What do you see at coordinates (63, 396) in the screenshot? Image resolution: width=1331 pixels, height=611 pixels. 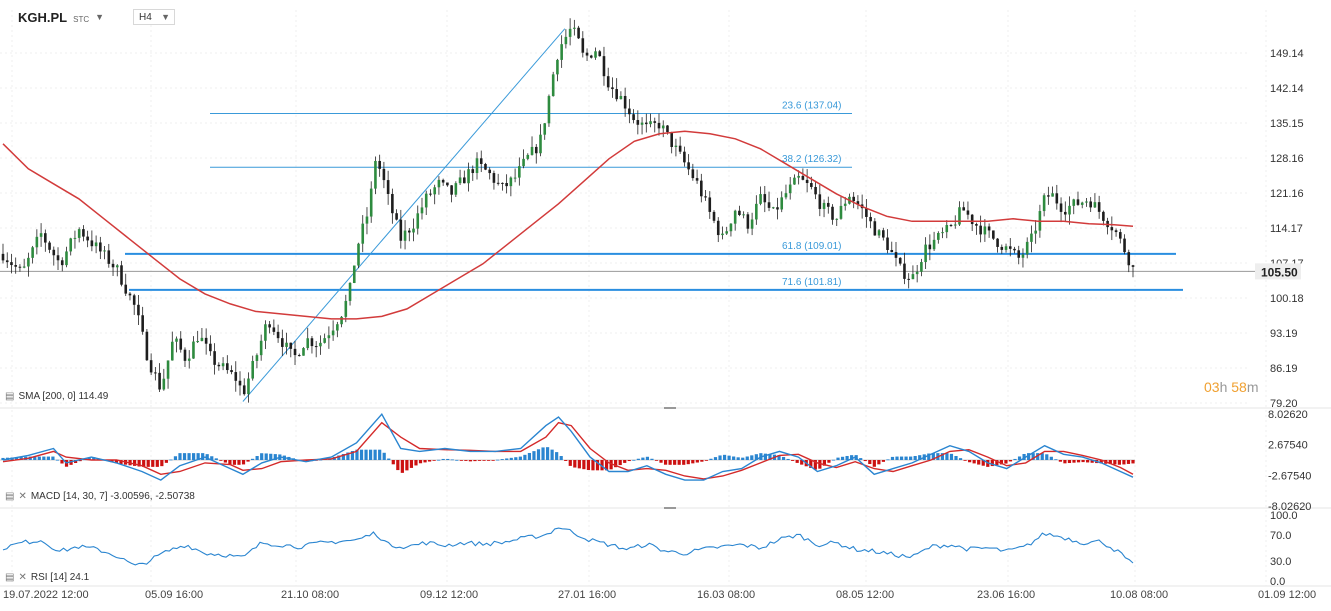 I see `sma-indicator-text: SMA [200, 0] 114.49` at bounding box center [63, 396].